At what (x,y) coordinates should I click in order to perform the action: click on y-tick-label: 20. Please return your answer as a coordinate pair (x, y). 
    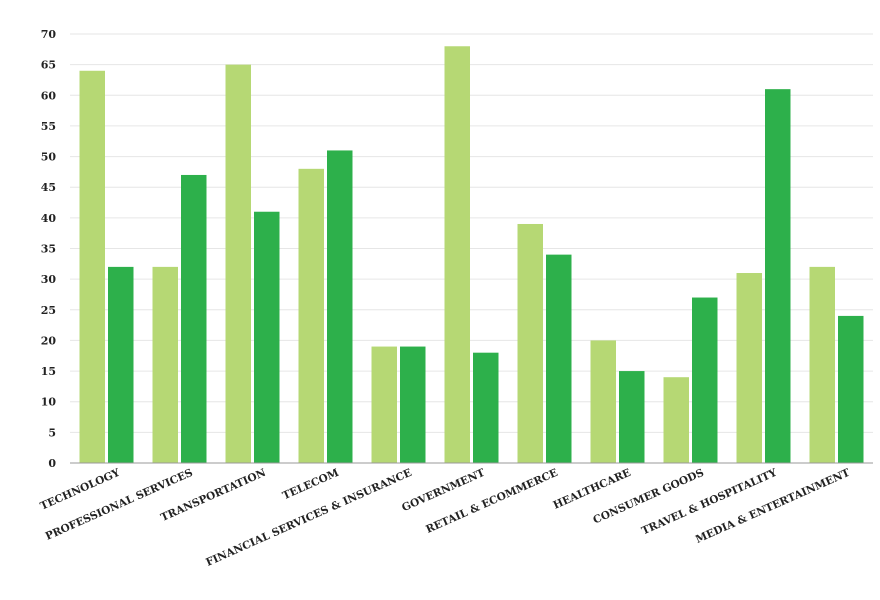
    Looking at the image, I should click on (49, 340).